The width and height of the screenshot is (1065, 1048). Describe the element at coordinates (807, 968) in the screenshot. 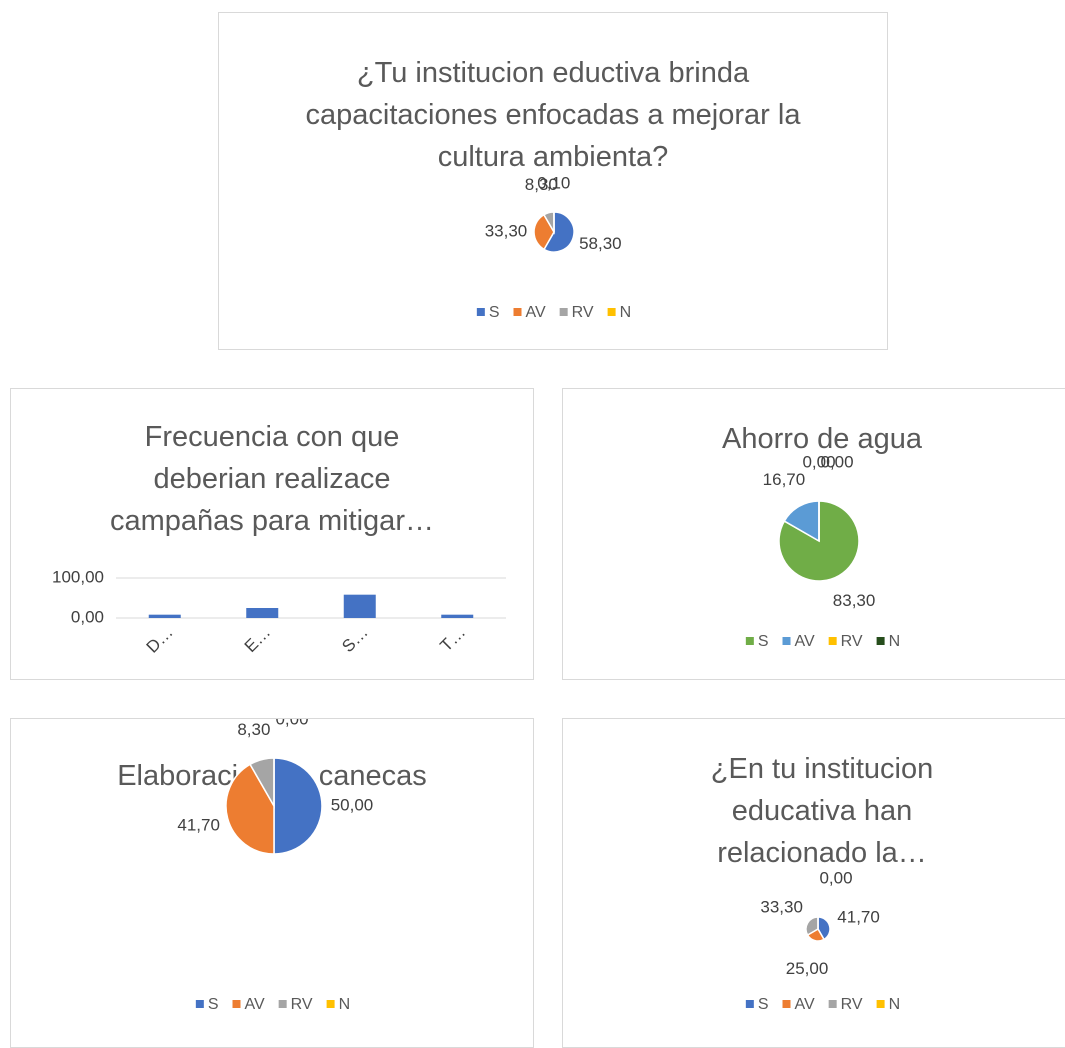

I see `data-label: 25,00` at that location.